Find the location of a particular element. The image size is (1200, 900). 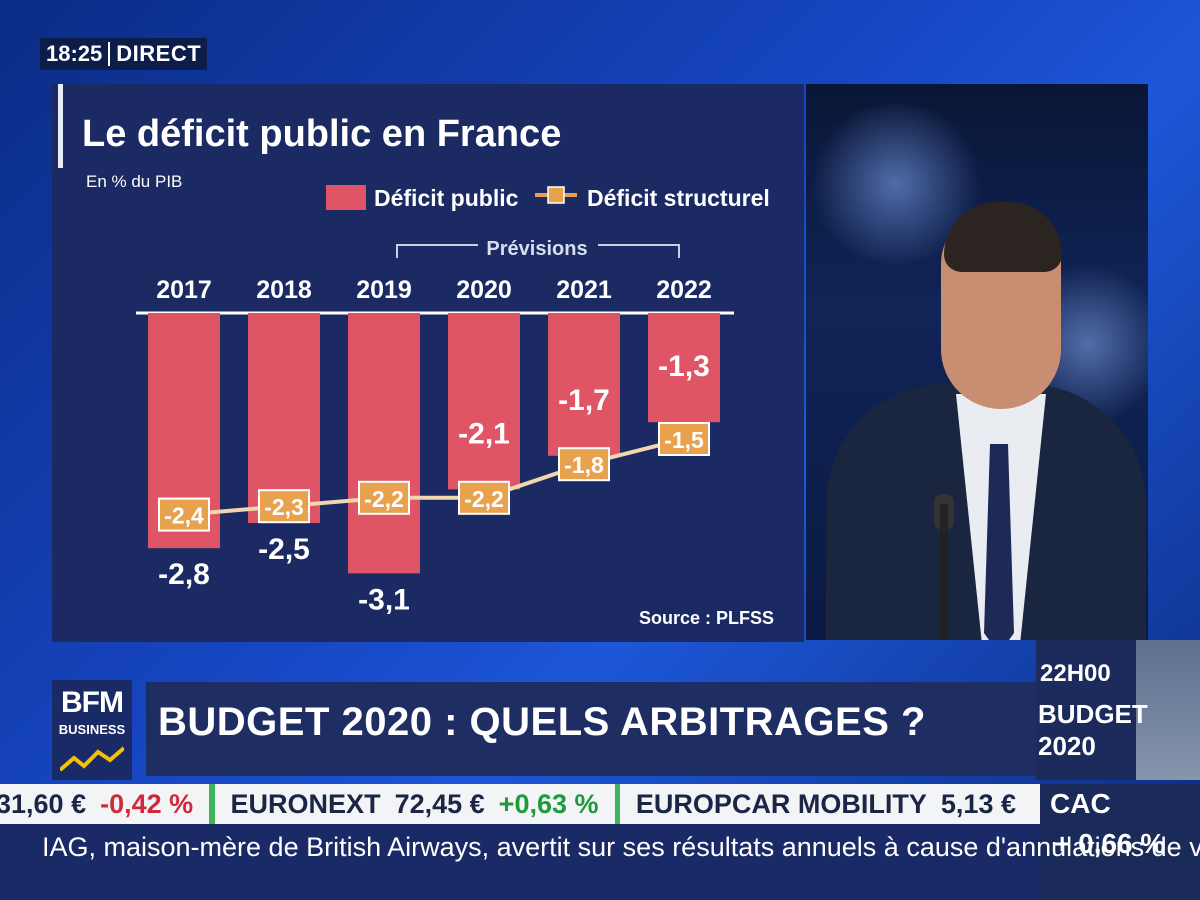

live-clock: 18:25 DIRECT is located at coordinates (124, 54).